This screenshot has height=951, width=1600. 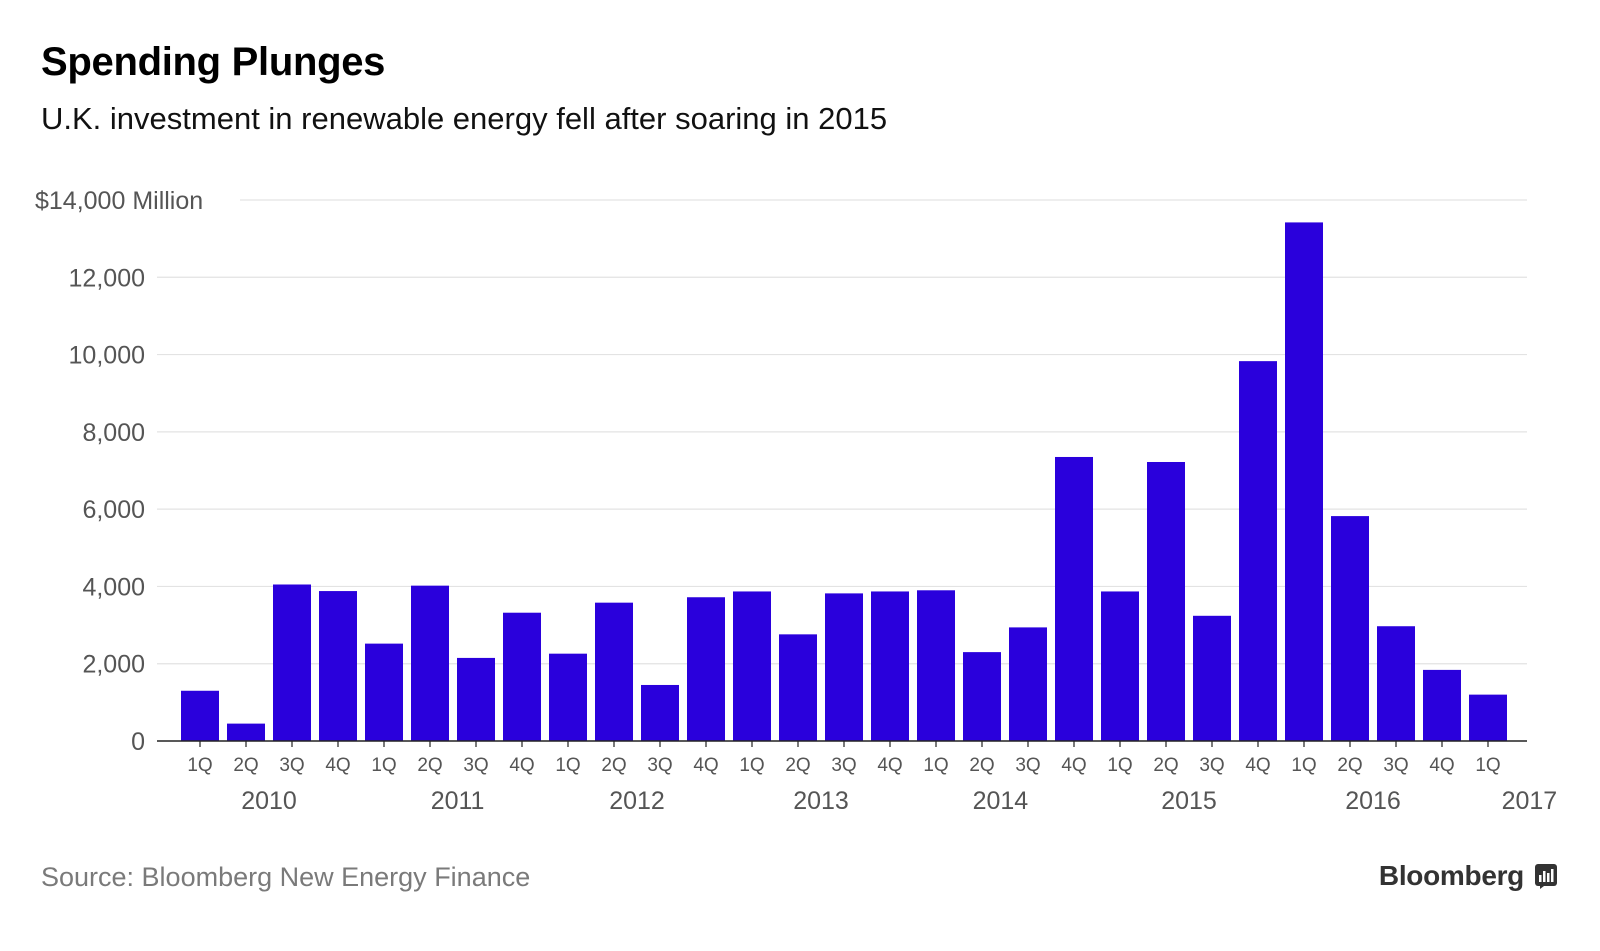 I want to click on y-tick-label: 4,000, so click(x=113, y=587).